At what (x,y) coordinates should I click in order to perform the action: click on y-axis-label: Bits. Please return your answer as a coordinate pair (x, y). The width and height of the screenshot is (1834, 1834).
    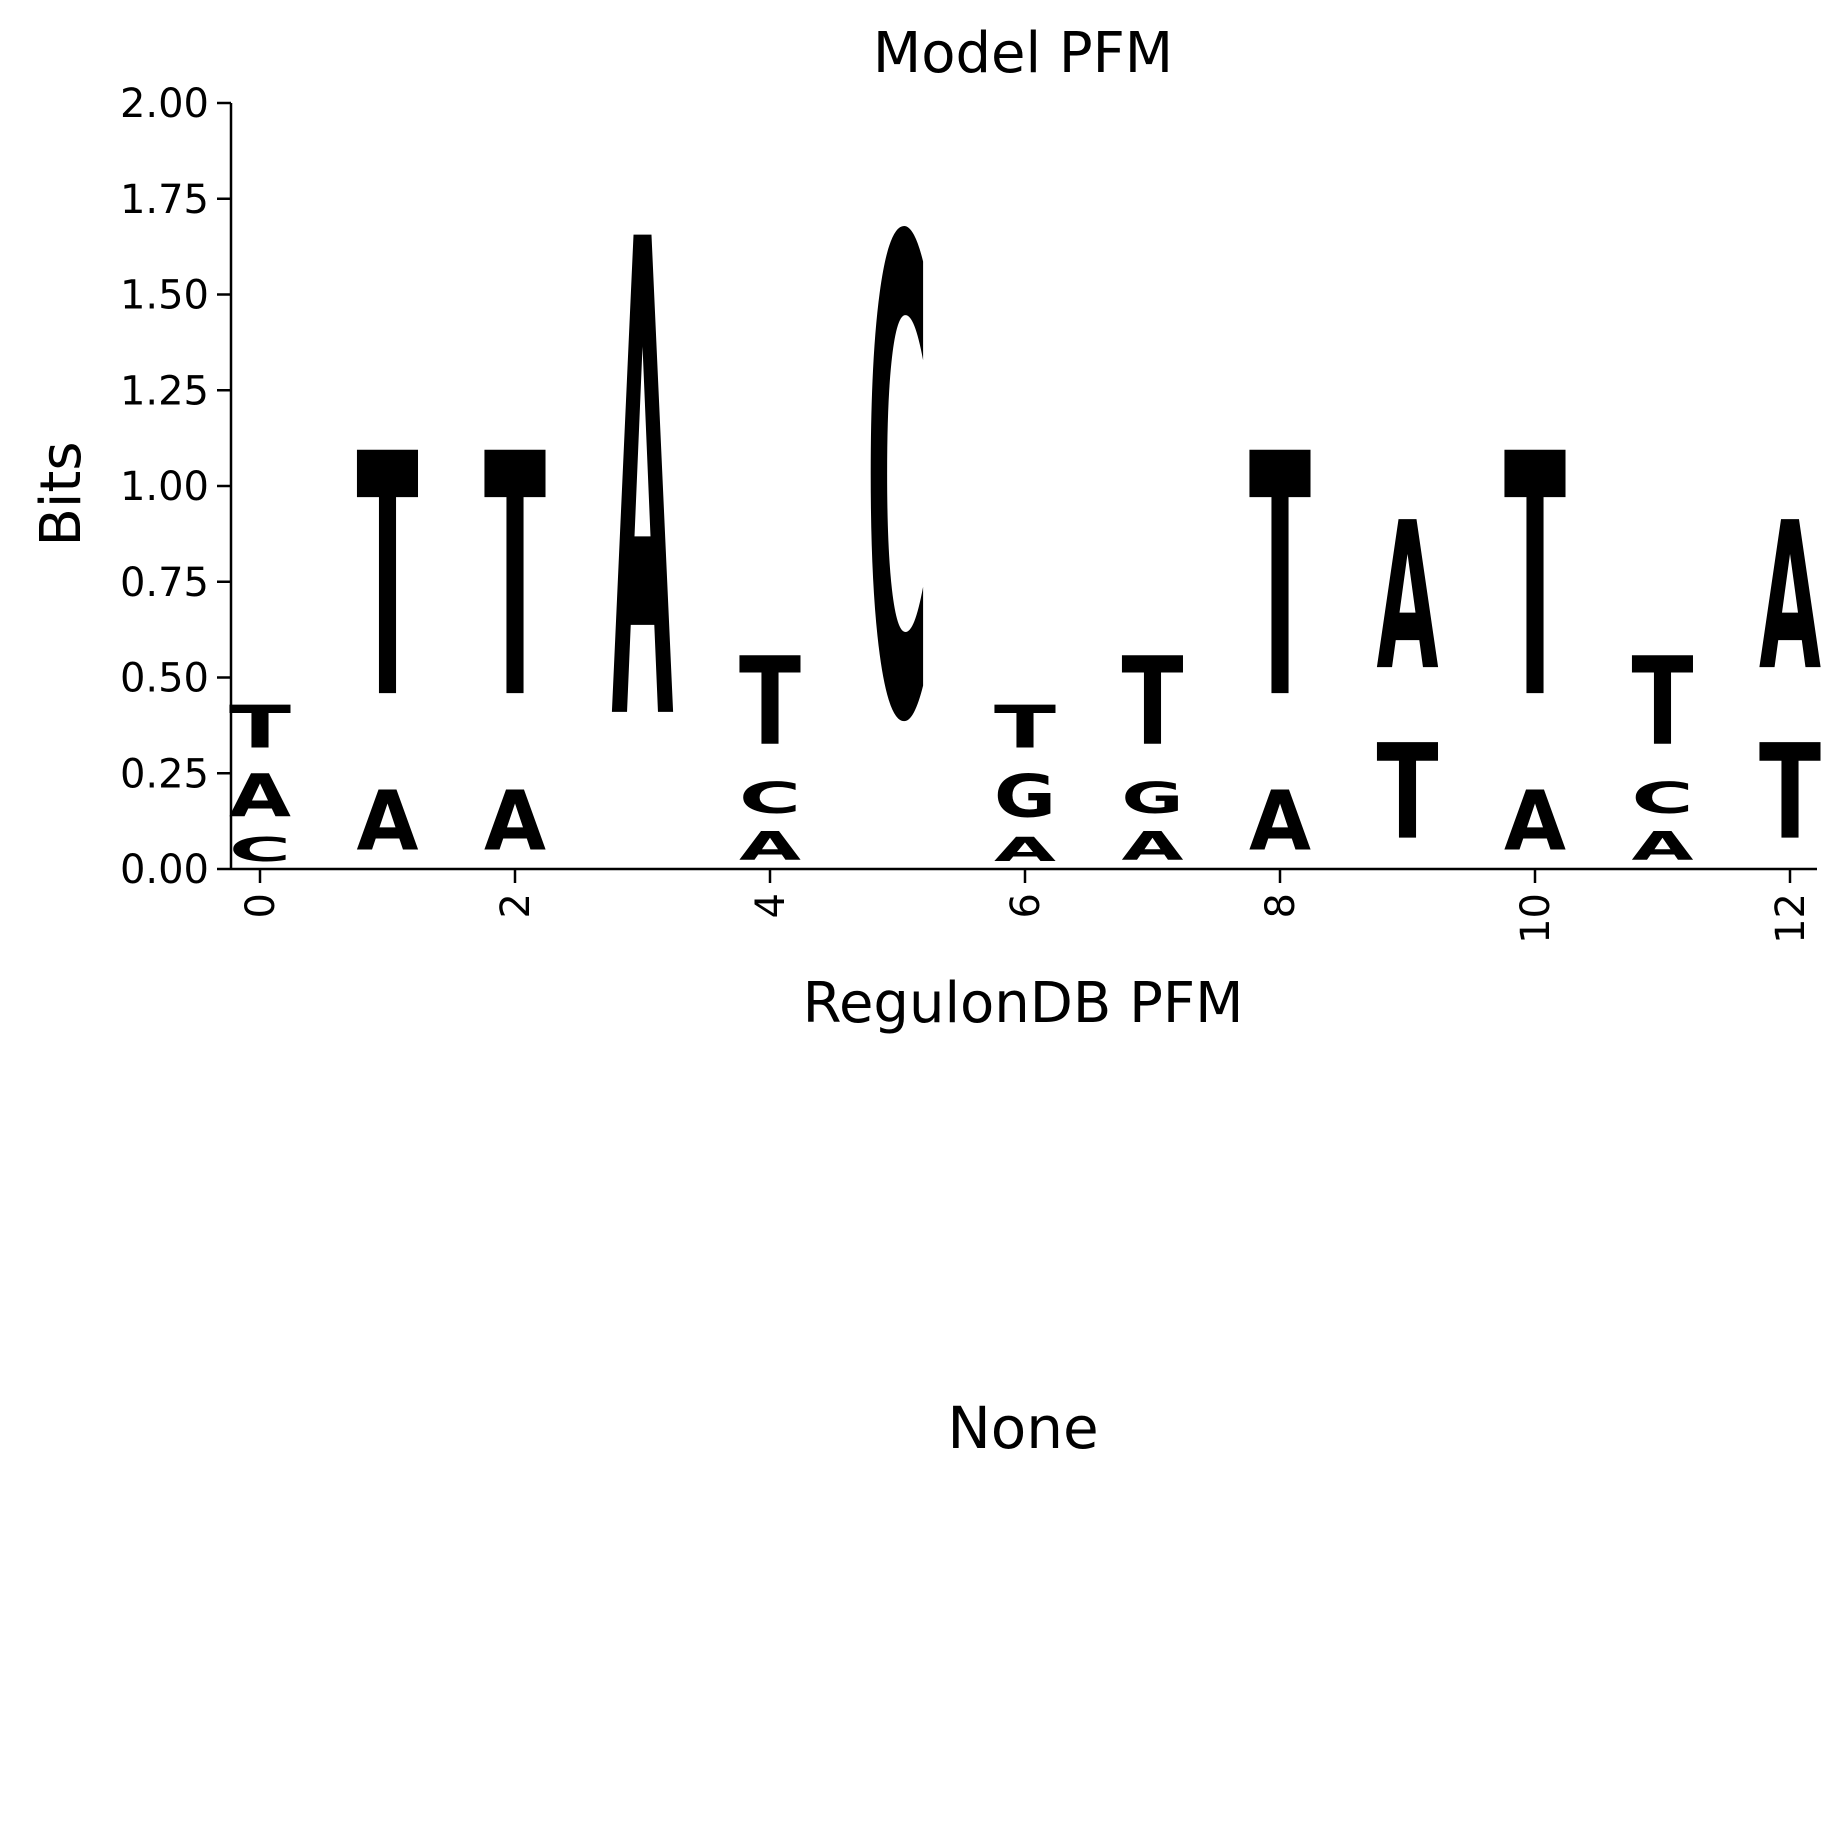
    Looking at the image, I should click on (61, 493).